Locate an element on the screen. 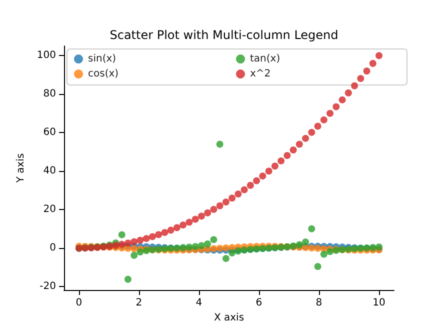 This screenshot has height=336, width=448. y-tick-label: 80 is located at coordinates (49, 94).